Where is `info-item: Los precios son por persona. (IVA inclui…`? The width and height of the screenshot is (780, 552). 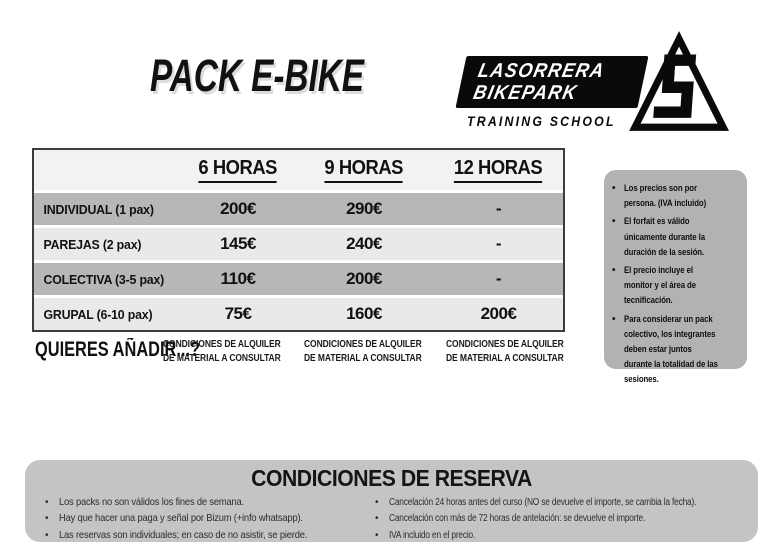 info-item: Los precios son por persona. (IVA inclui… is located at coordinates (675, 196).